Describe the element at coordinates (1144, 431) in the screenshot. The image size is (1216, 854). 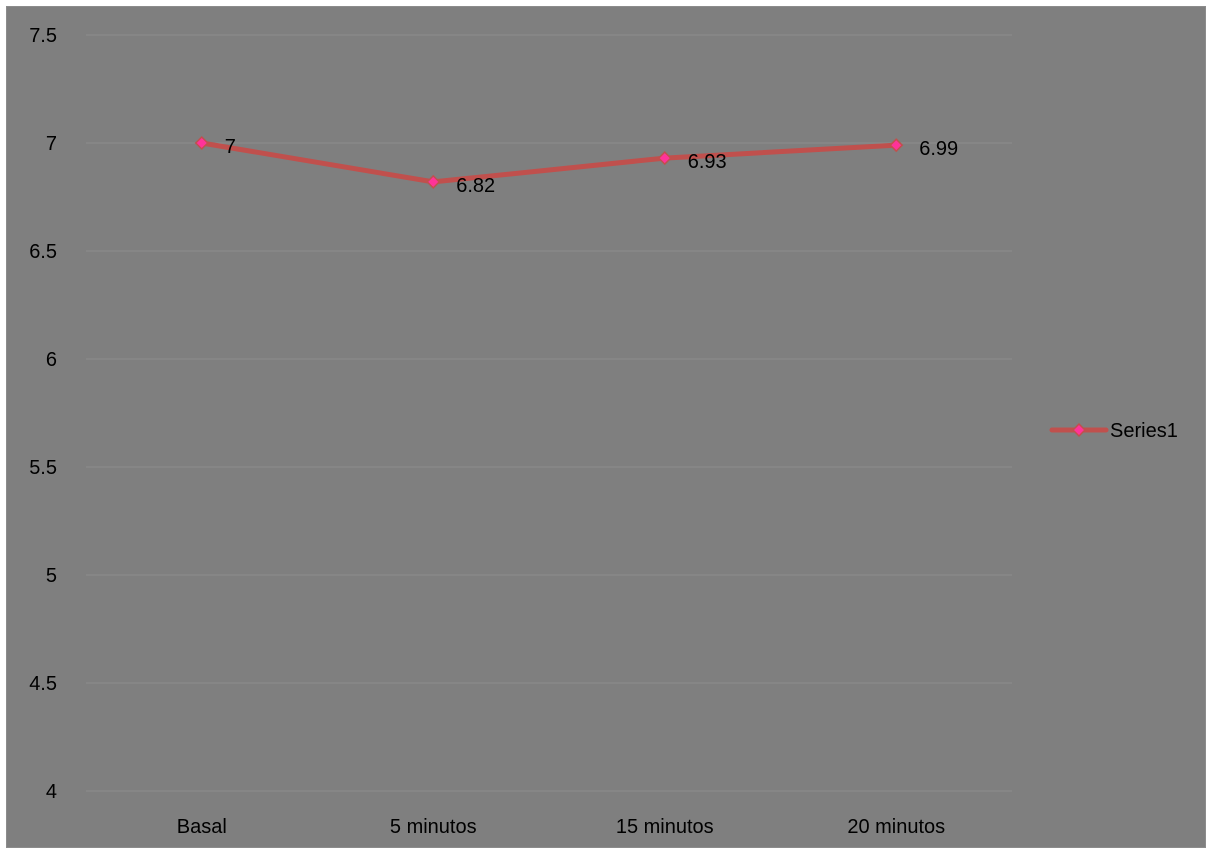
I see `legend-label: Series1` at that location.